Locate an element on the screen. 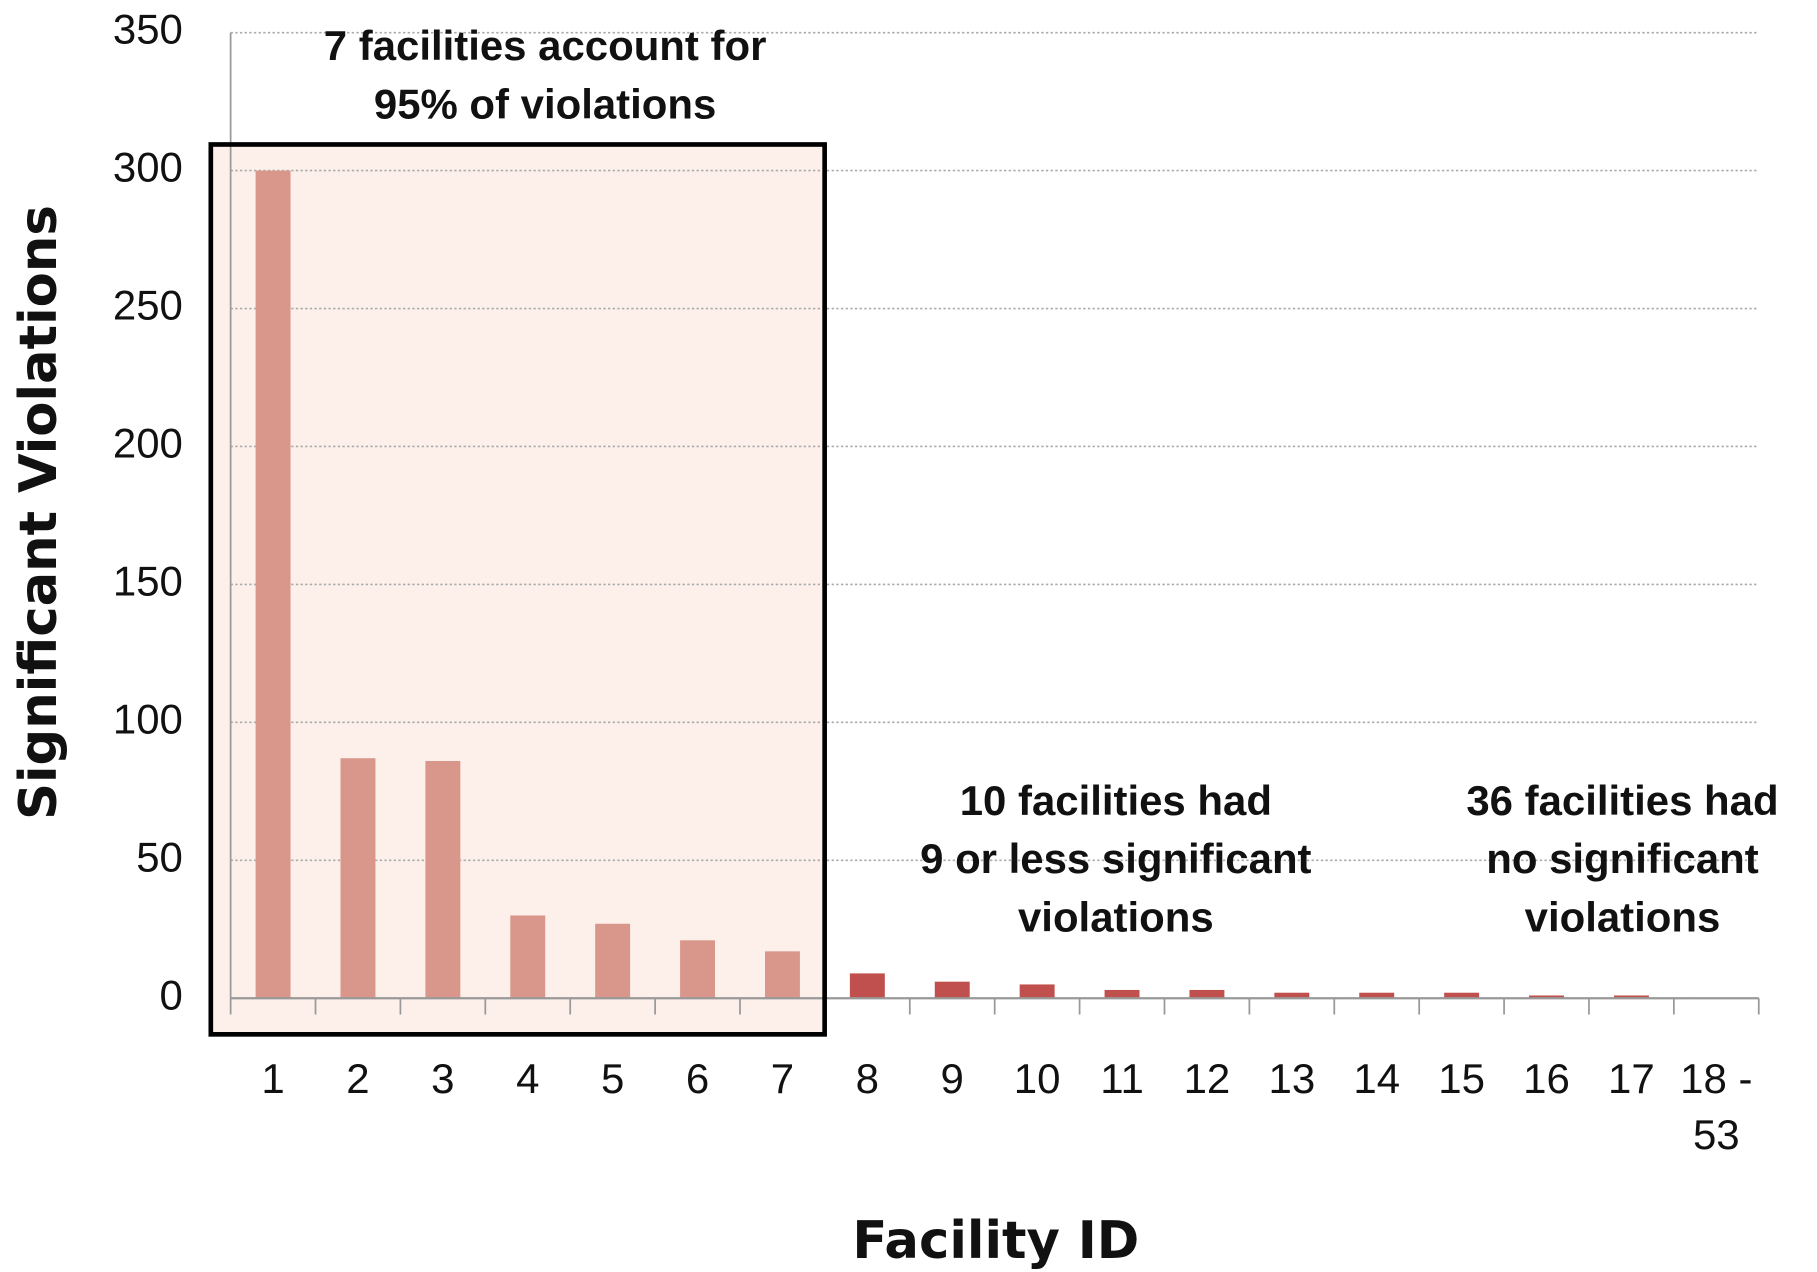 This screenshot has width=1817, height=1272. x-tick-label: 4 is located at coordinates (528, 1078).